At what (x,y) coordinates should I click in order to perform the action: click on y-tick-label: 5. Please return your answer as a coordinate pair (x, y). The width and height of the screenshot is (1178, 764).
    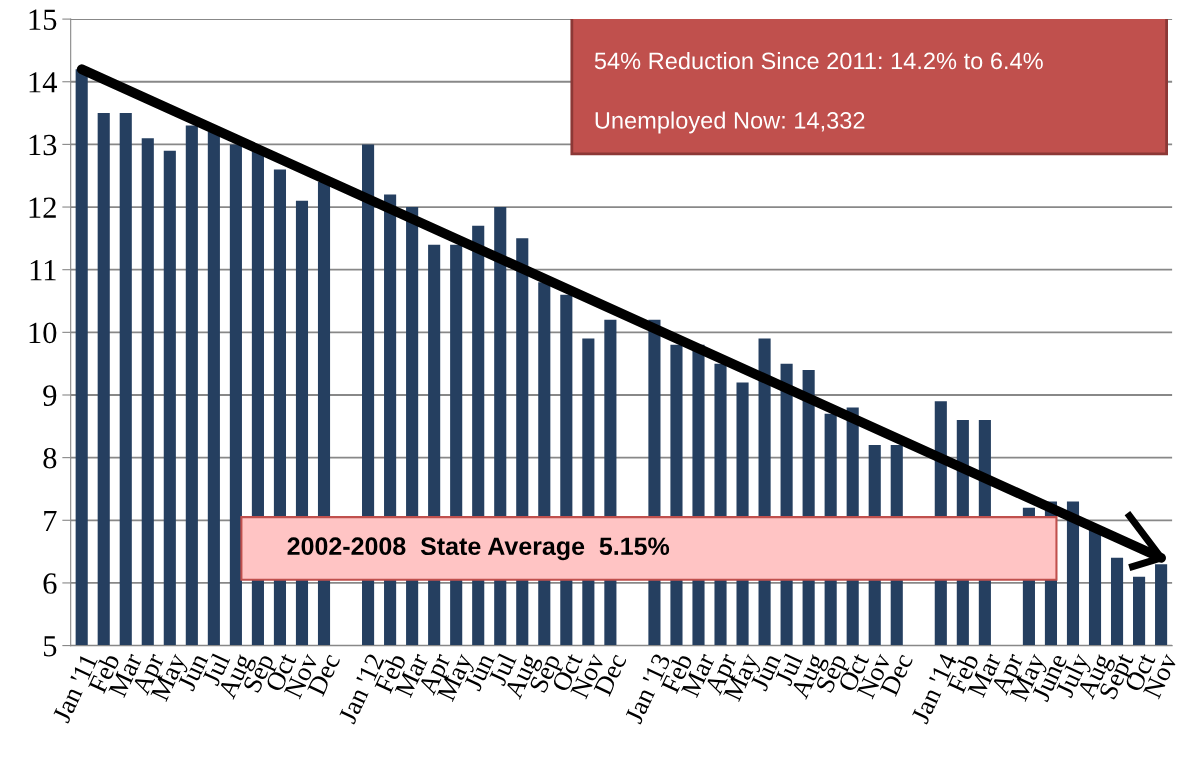
    Looking at the image, I should click on (50, 646).